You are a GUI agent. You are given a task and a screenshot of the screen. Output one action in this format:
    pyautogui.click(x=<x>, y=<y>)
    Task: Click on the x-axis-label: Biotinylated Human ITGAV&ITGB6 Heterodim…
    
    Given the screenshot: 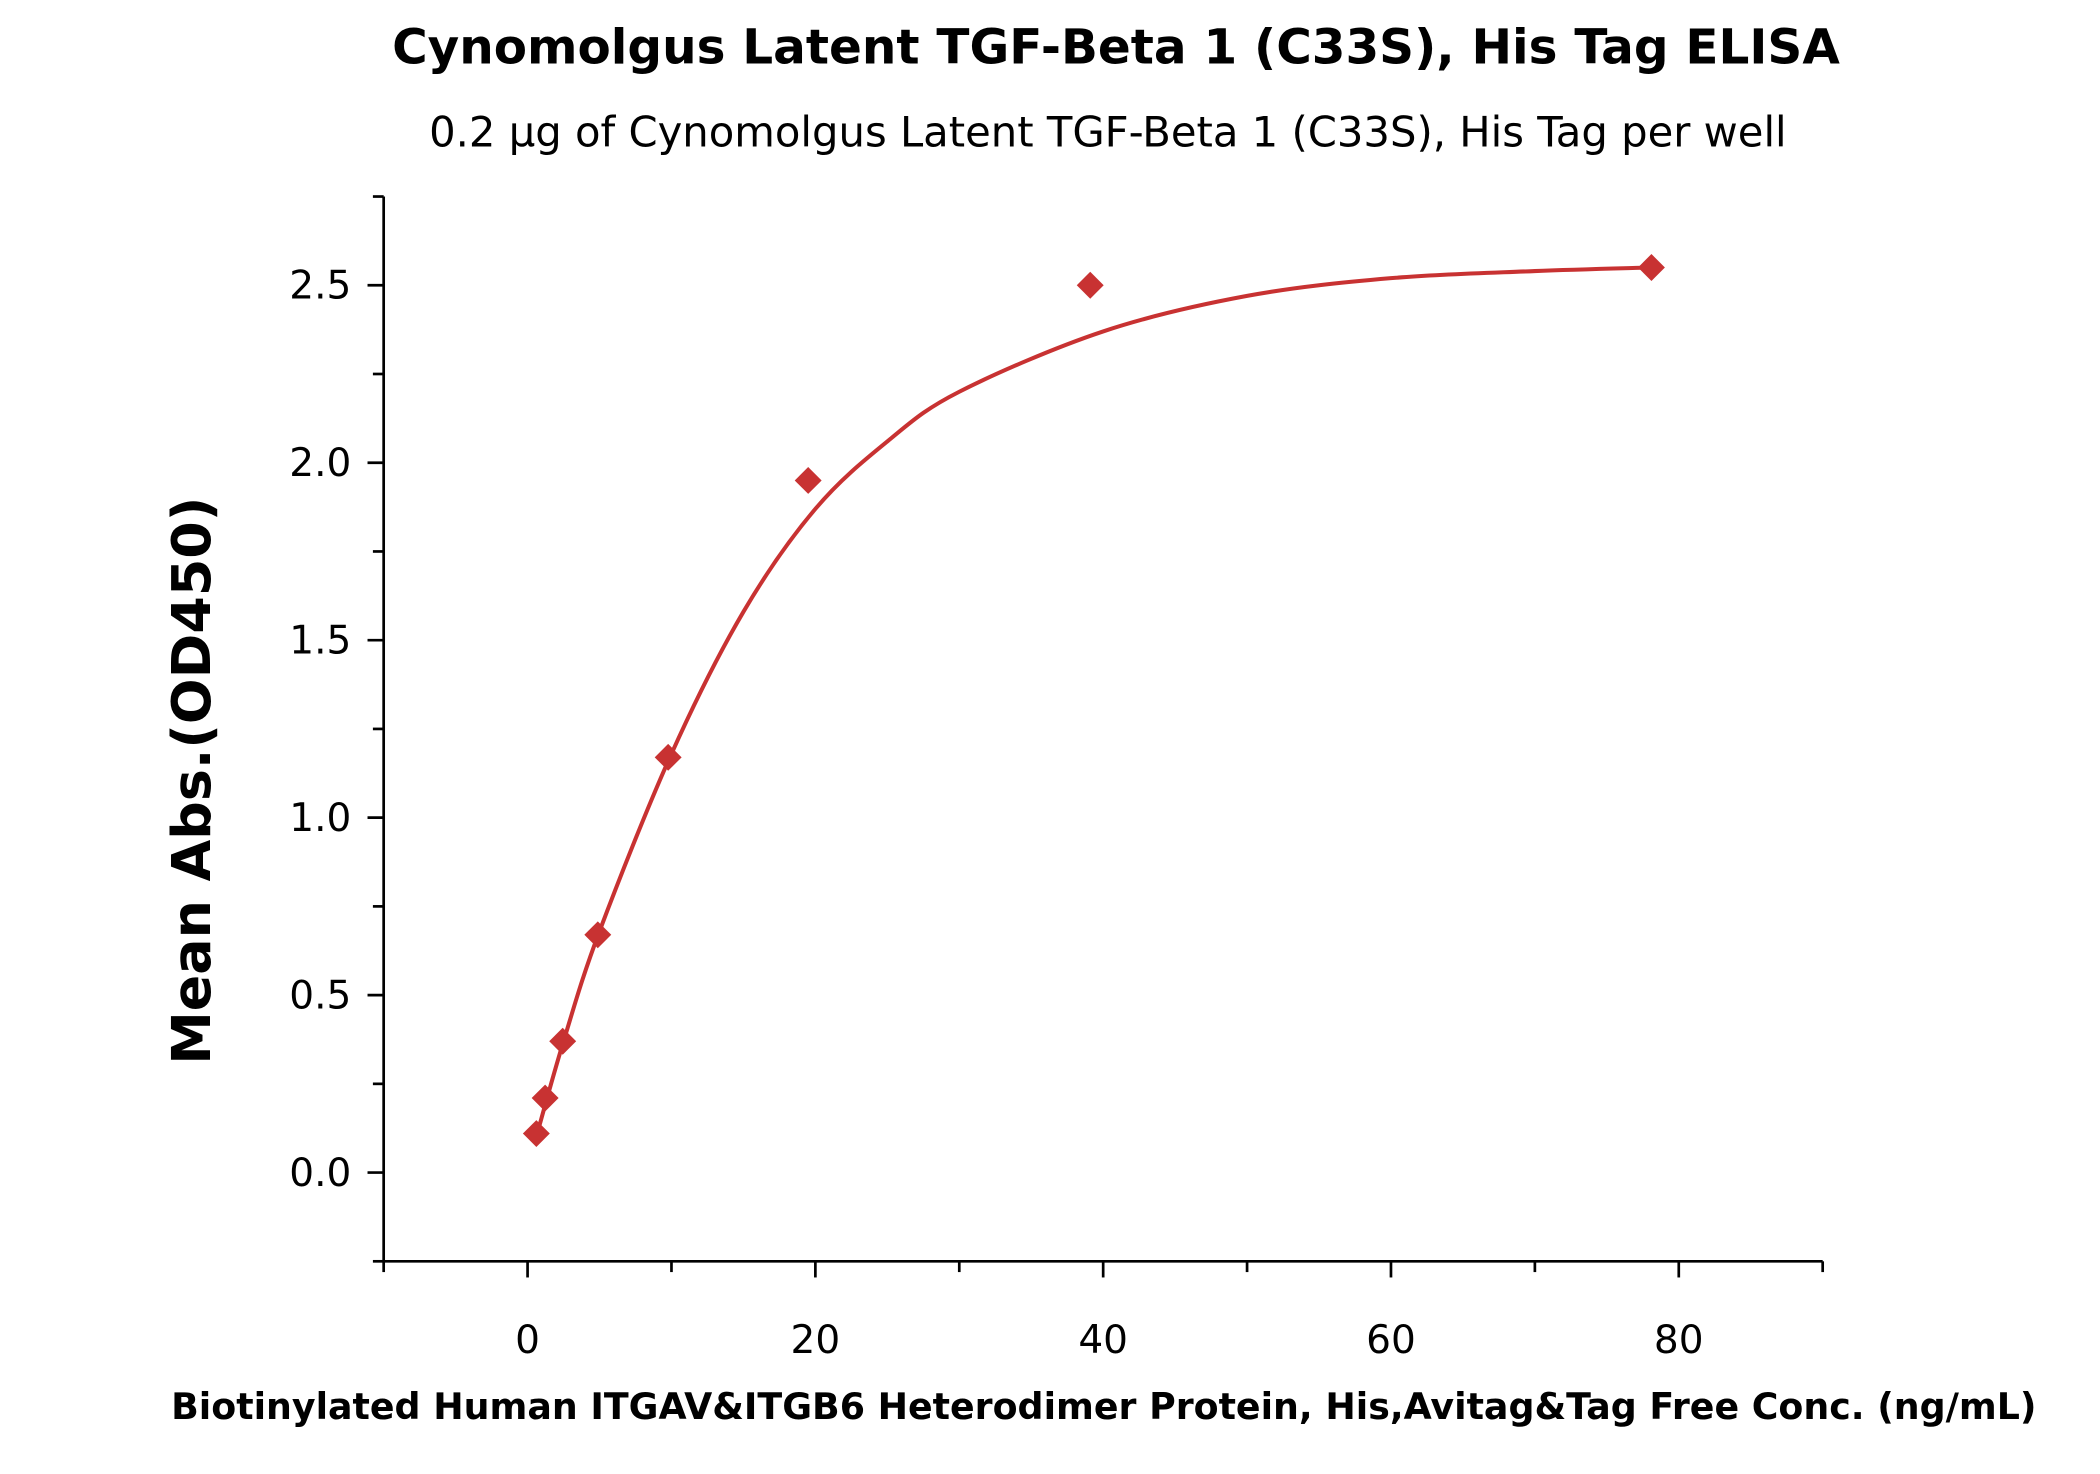 What is the action you would take?
    pyautogui.click(x=1103, y=1406)
    